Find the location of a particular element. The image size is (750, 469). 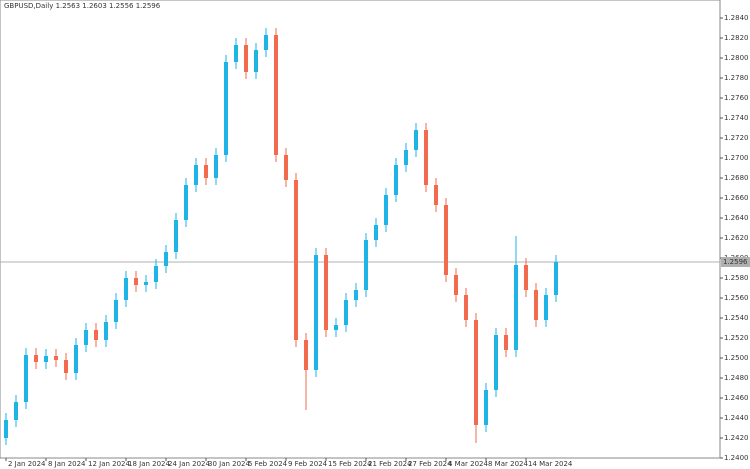

bid-label-bg is located at coordinates (735, 262).